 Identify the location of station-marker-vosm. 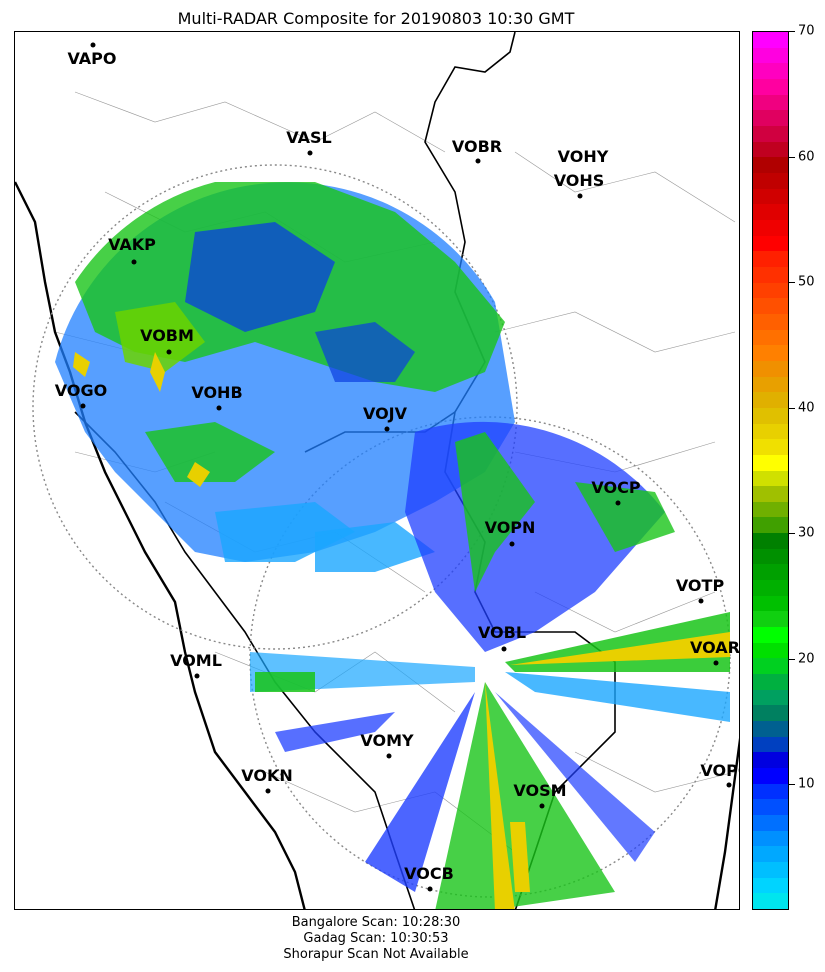
(542, 806).